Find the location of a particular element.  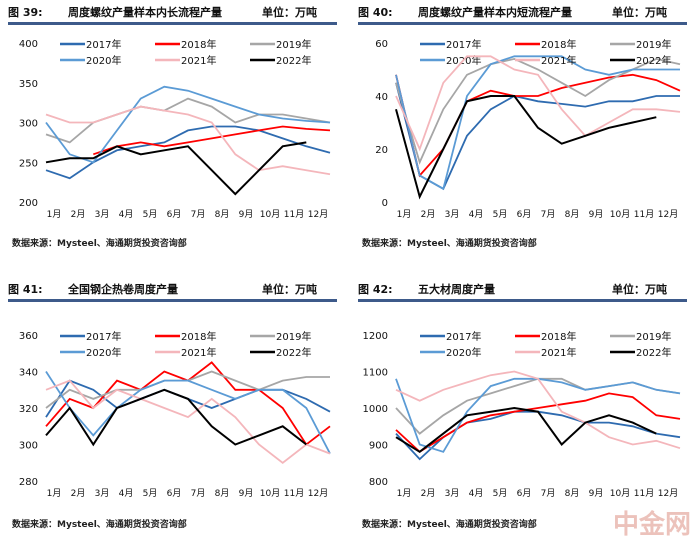

x-tick-label: 2月 is located at coordinates (428, 493).